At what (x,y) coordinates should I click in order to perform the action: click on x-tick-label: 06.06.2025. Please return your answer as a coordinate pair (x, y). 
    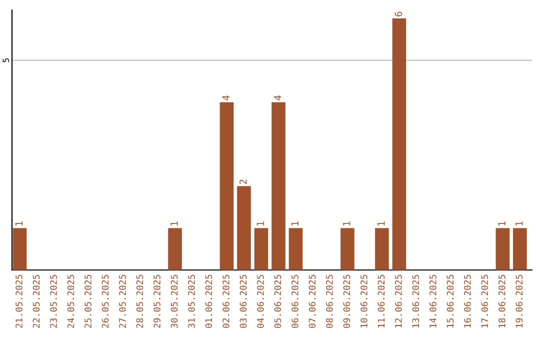
    Looking at the image, I should click on (295, 301).